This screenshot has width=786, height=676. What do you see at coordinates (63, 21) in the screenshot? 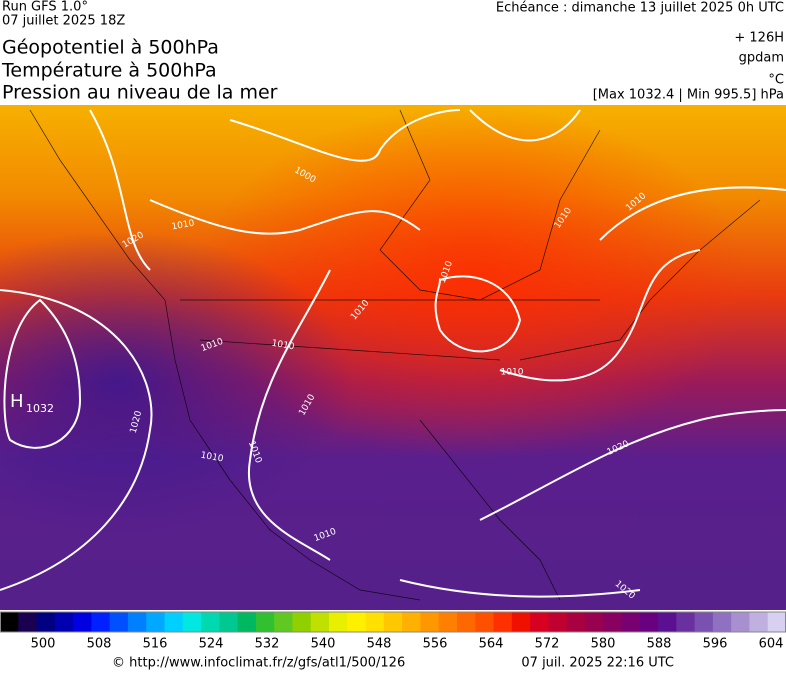
I see `run-date: 07 juillet 2025 18Z` at bounding box center [63, 21].